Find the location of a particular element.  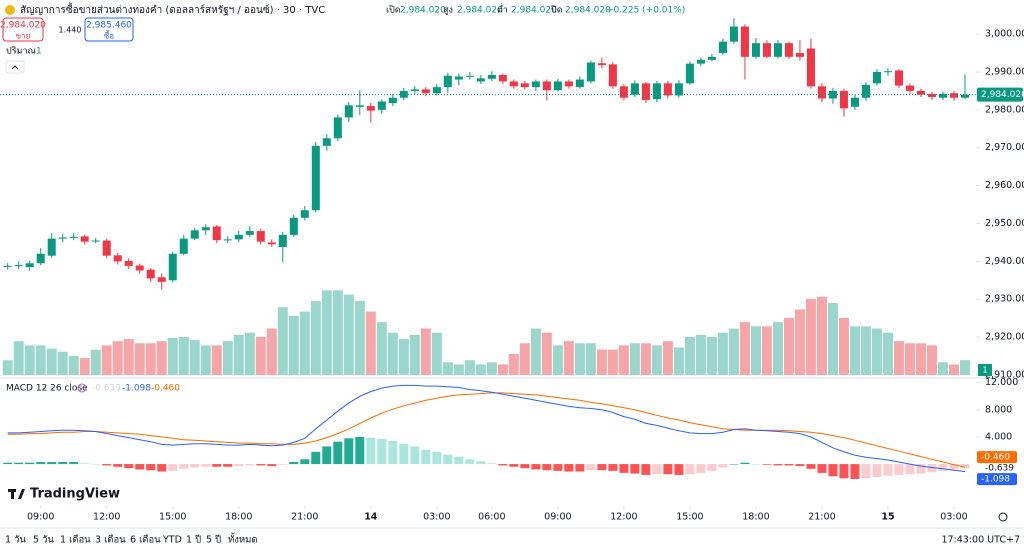

settings-icon is located at coordinates (1003, 517).